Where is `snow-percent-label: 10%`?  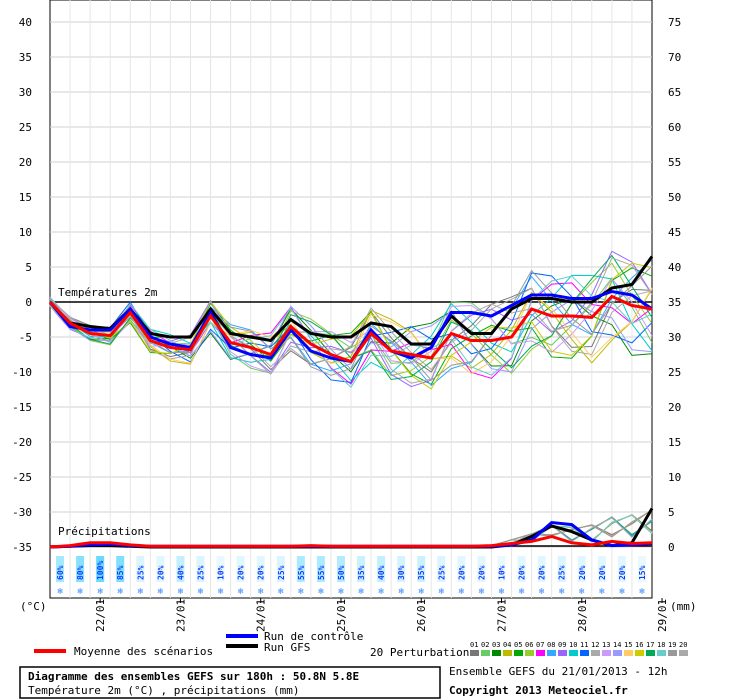
snow-percent-label: 10% is located at coordinates (502, 572).